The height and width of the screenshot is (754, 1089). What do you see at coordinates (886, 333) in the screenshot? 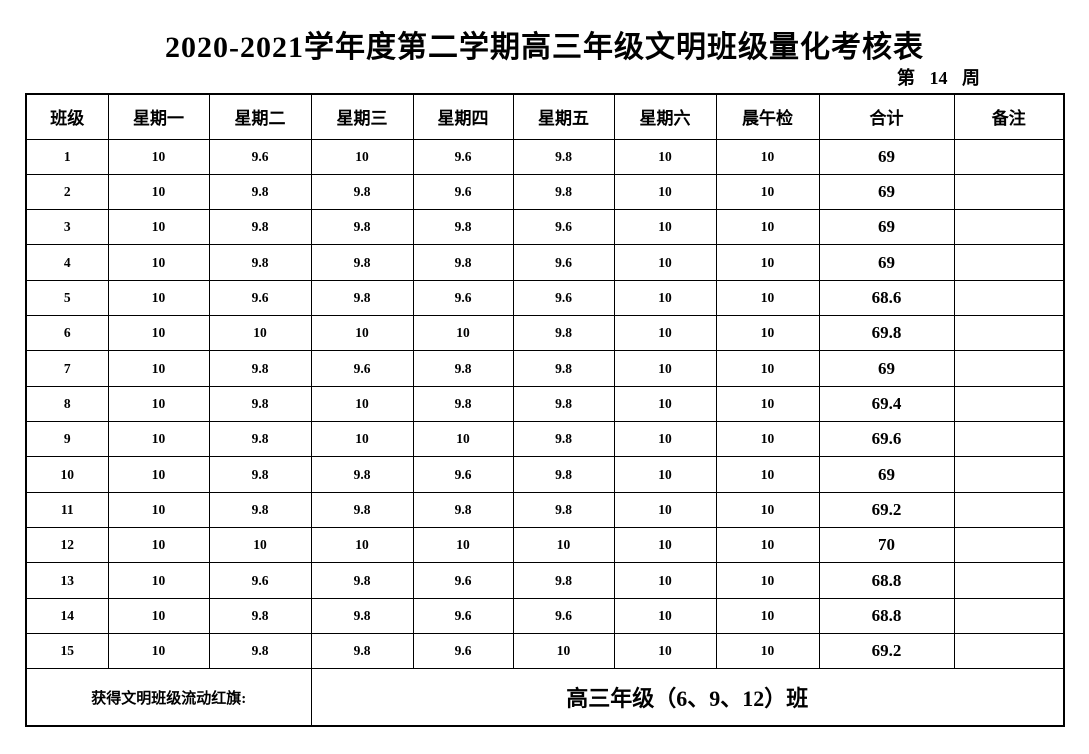
I see `total-cell: 69.8` at bounding box center [886, 333].